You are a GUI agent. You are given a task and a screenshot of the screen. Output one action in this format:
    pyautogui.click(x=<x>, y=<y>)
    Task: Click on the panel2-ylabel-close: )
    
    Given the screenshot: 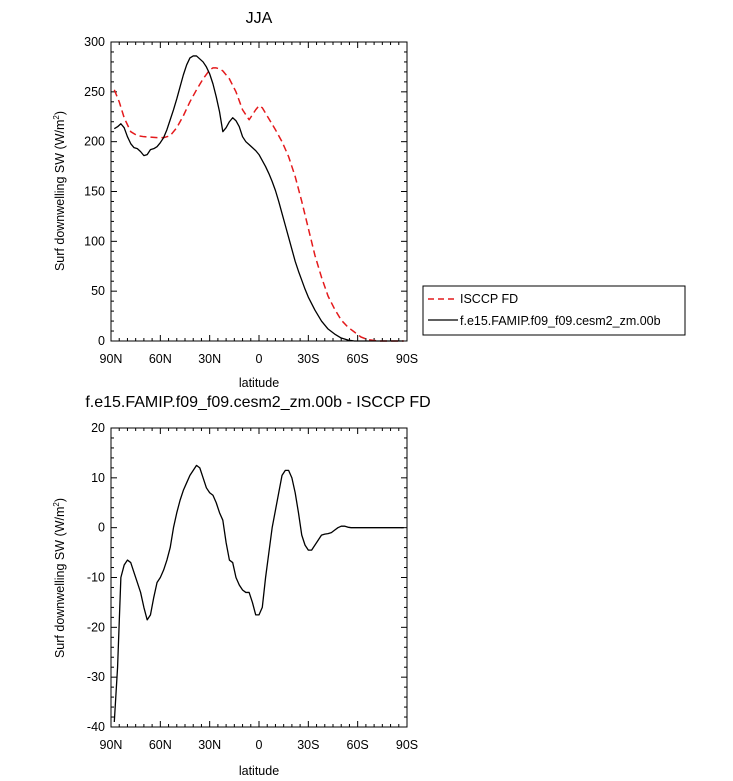 What is the action you would take?
    pyautogui.click(x=60, y=500)
    